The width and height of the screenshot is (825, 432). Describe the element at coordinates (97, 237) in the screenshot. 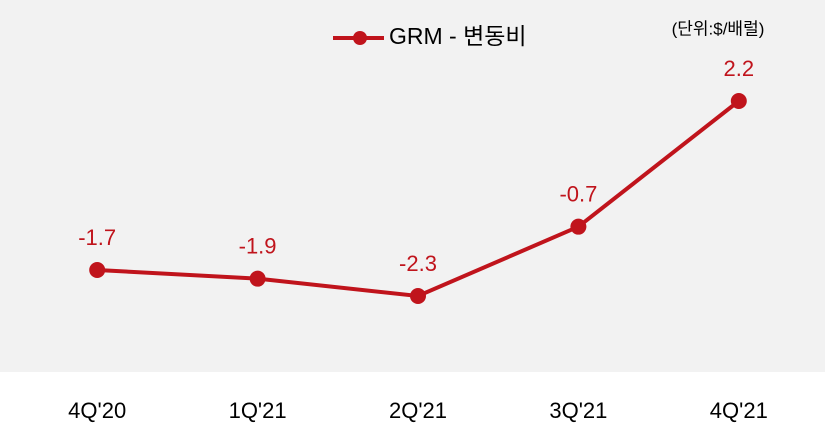

I see `data-label: -1.7` at that location.